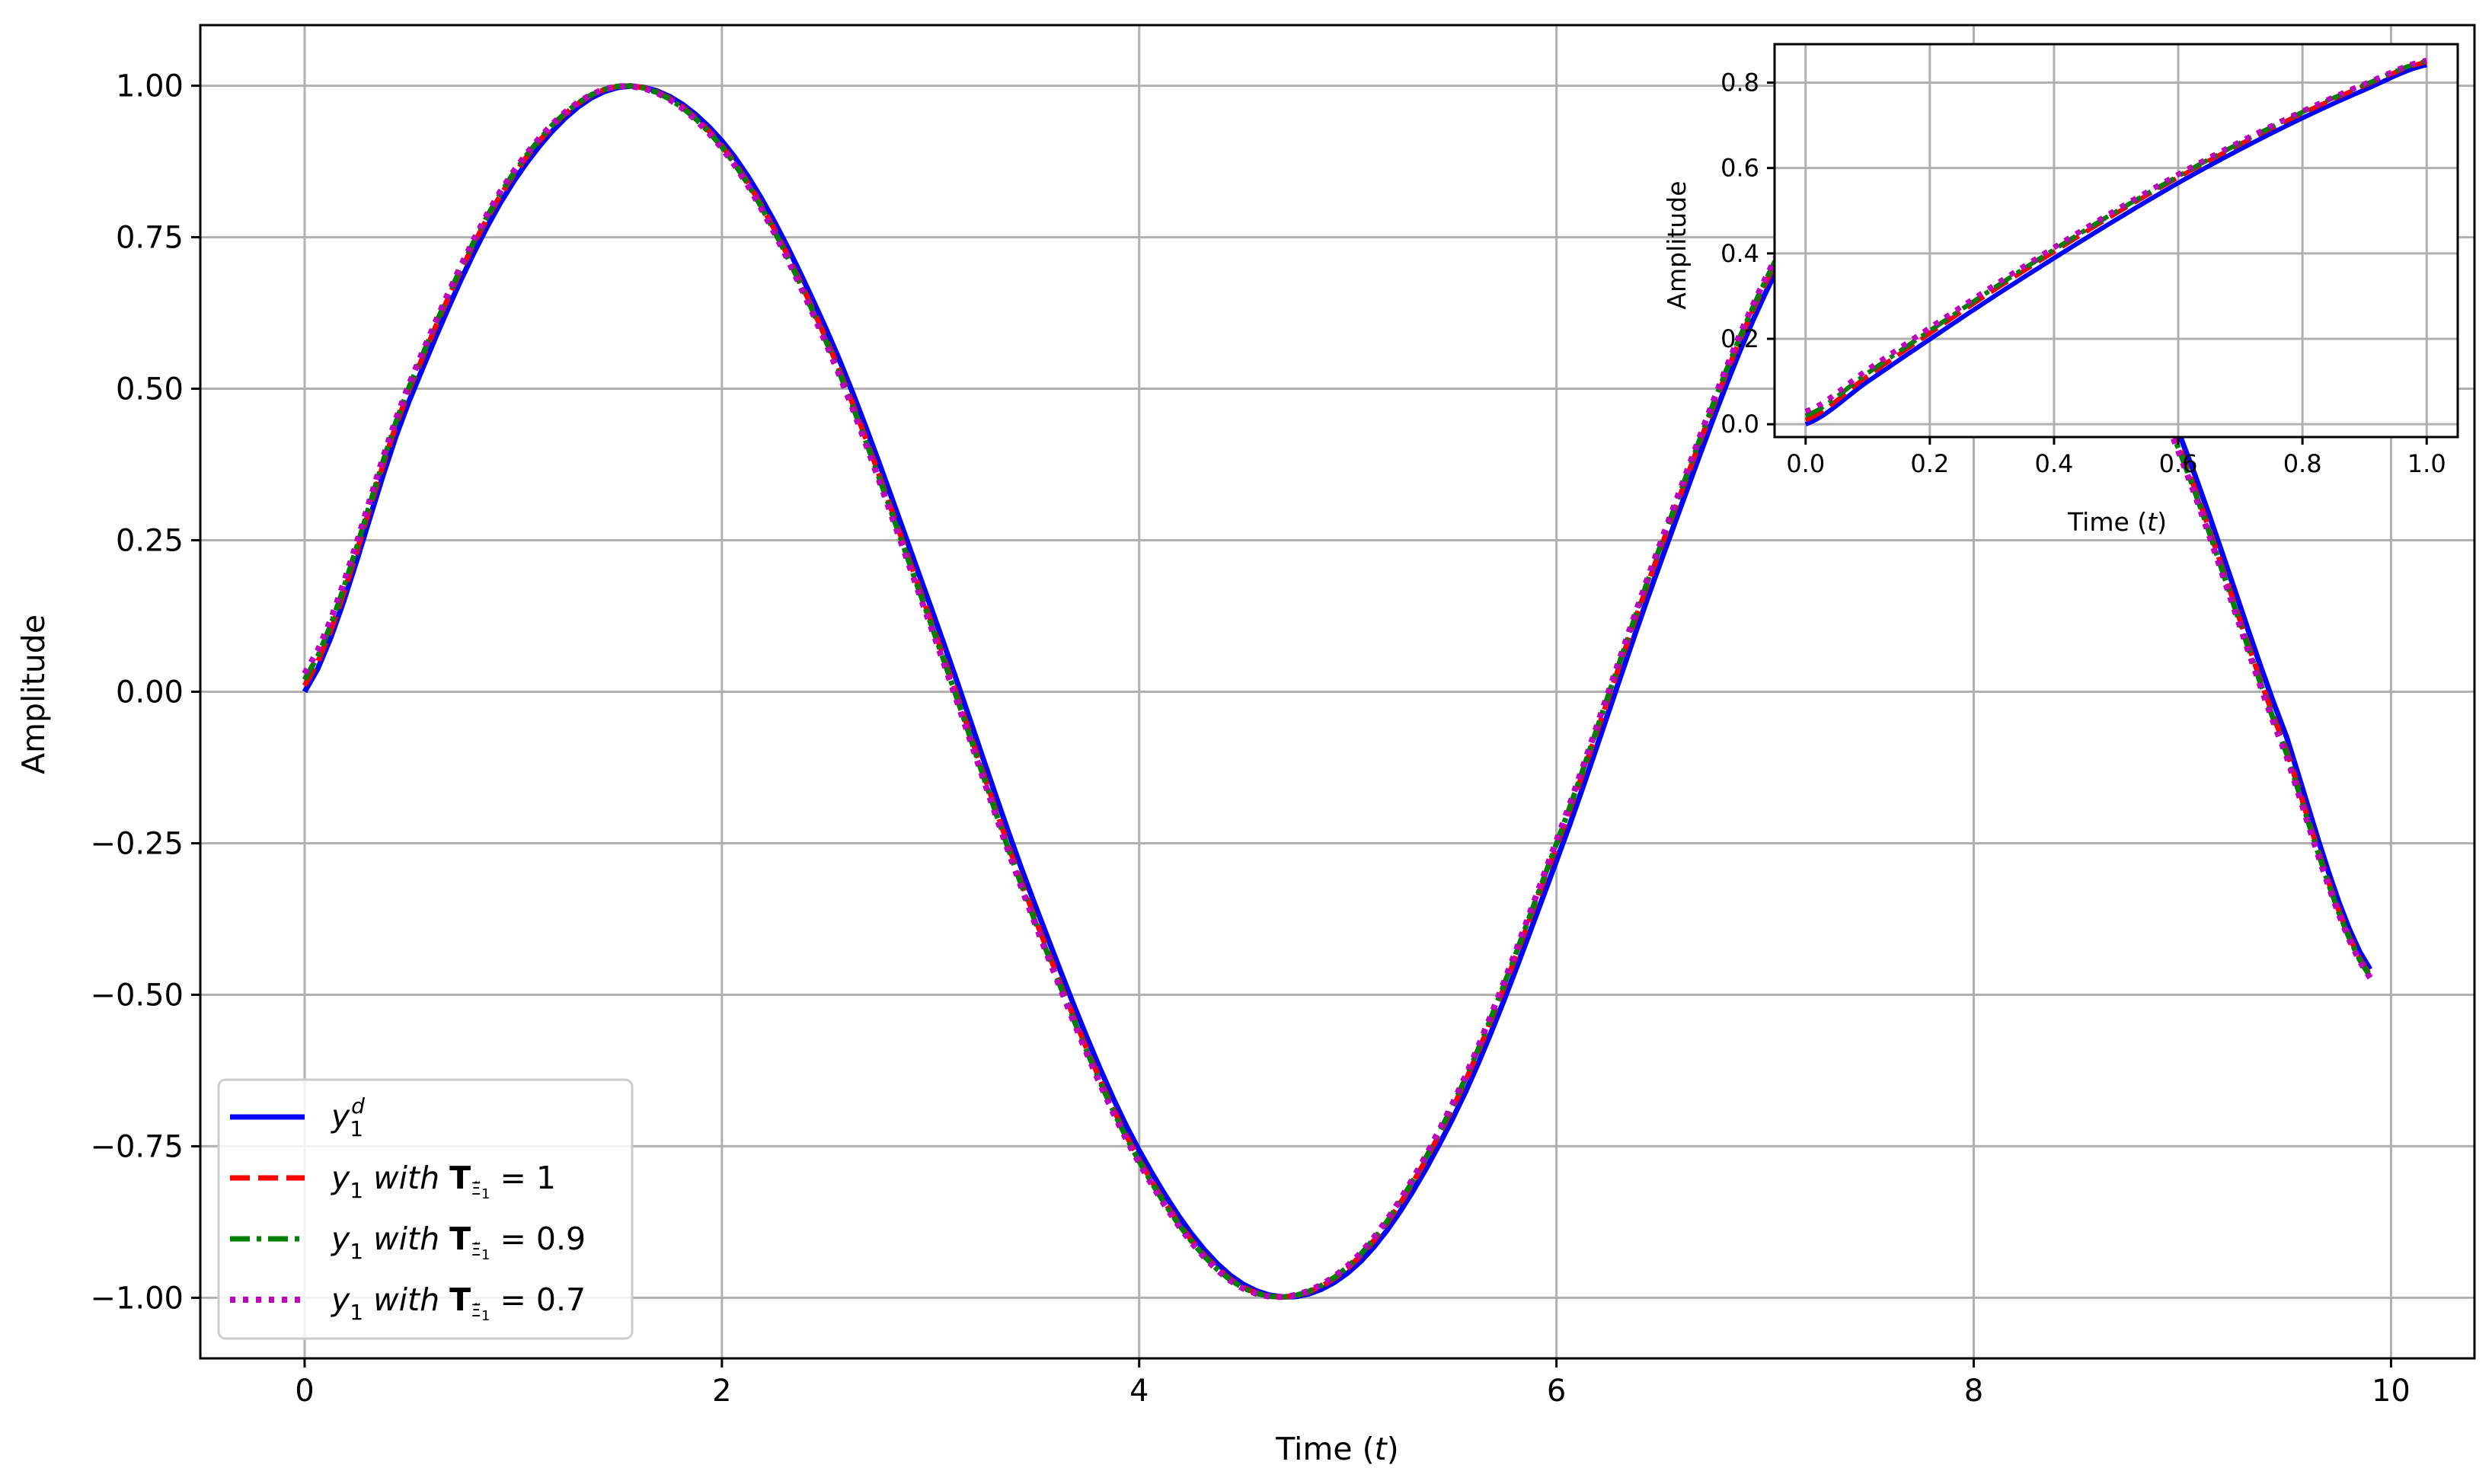  Describe the element at coordinates (2054, 463) in the screenshot. I see `x-tick-label: 0.4` at that location.